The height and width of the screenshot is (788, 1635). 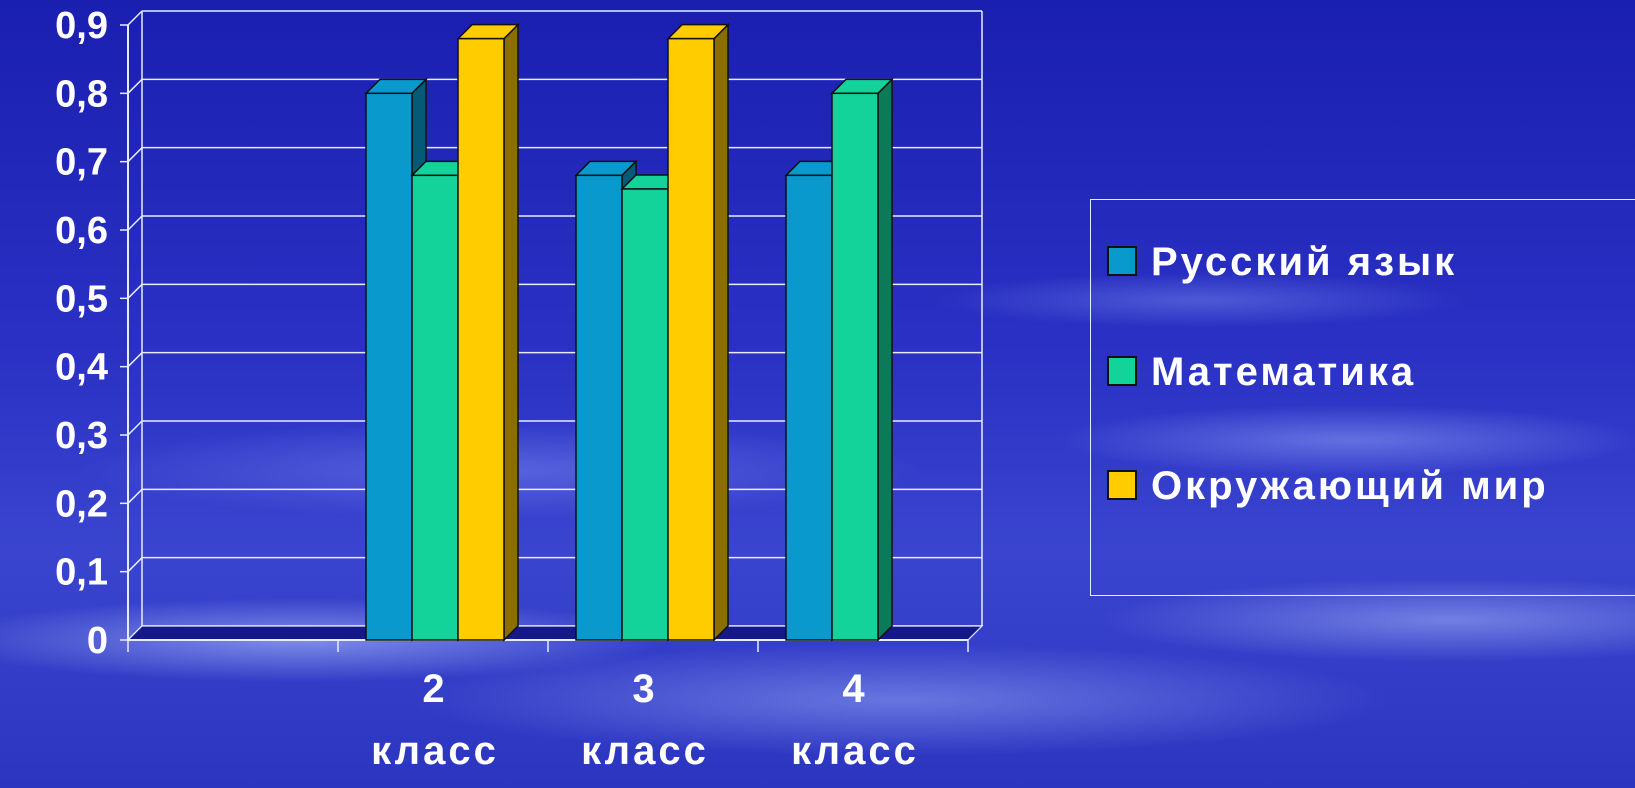 I want to click on legend-item-math: Математика, so click(x=1359, y=372).